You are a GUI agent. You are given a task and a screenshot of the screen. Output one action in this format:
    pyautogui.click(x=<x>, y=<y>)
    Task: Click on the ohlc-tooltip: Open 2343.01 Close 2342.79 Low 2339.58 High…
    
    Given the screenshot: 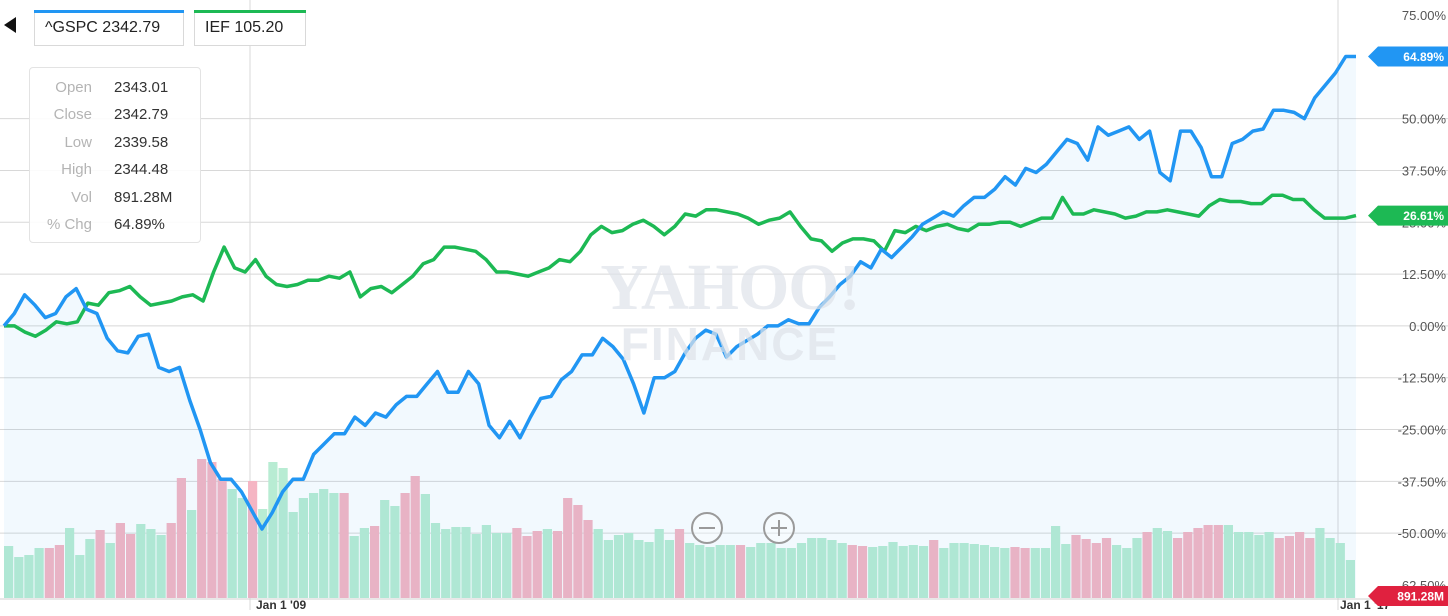 What is the action you would take?
    pyautogui.click(x=115, y=155)
    